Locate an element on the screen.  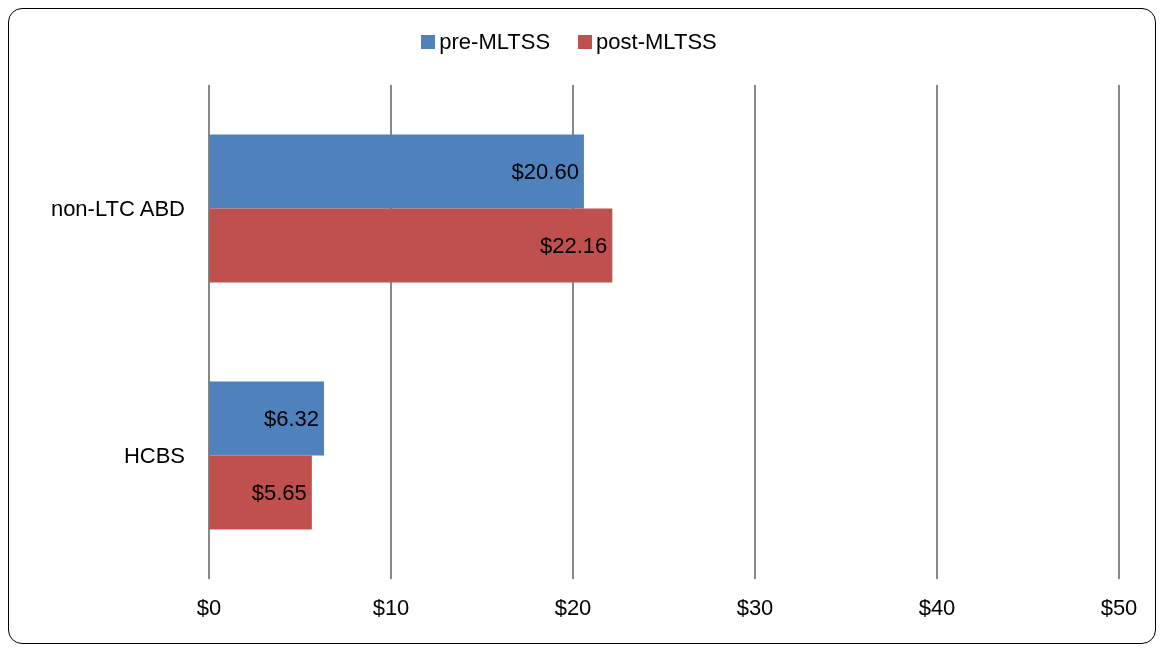
x-tick-label: $20 is located at coordinates (573, 607).